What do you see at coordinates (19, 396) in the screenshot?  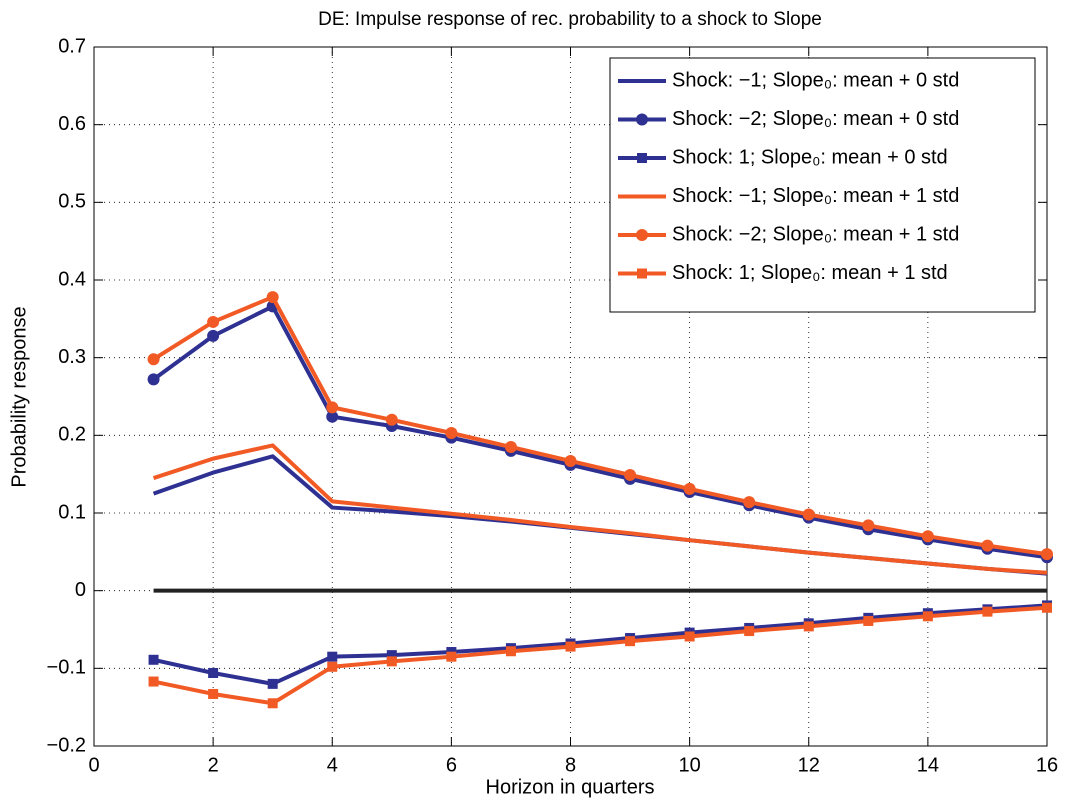 I see `y-axis-label: Probability response` at bounding box center [19, 396].